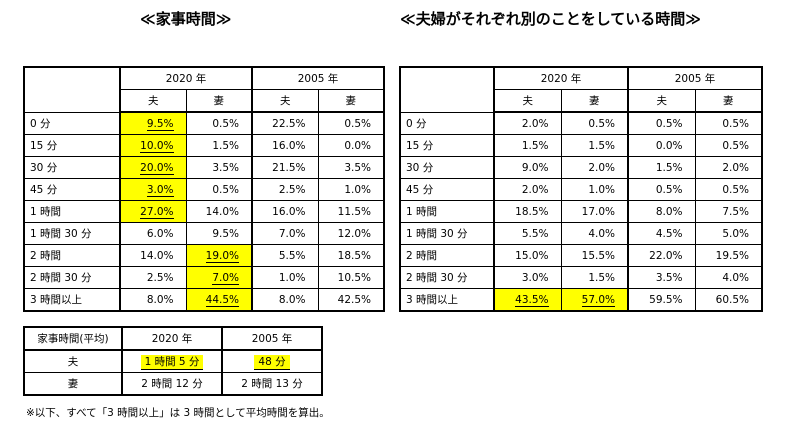  I want to click on average-husband-label: 夫, so click(73, 361).